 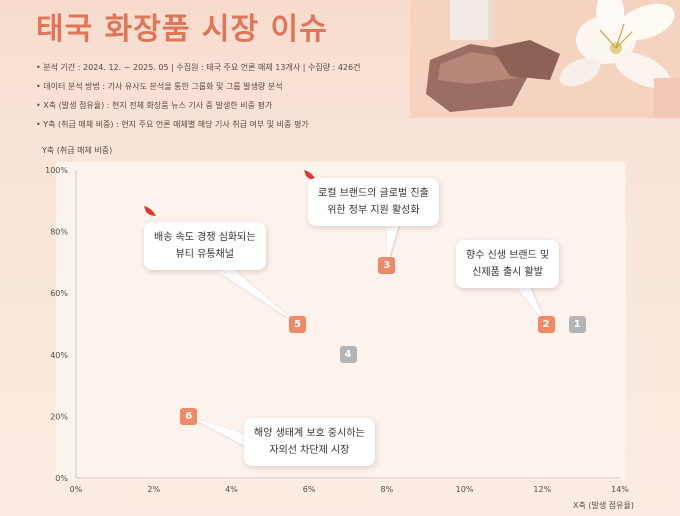 What do you see at coordinates (61, 478) in the screenshot?
I see `y-tick-label: 0%` at bounding box center [61, 478].